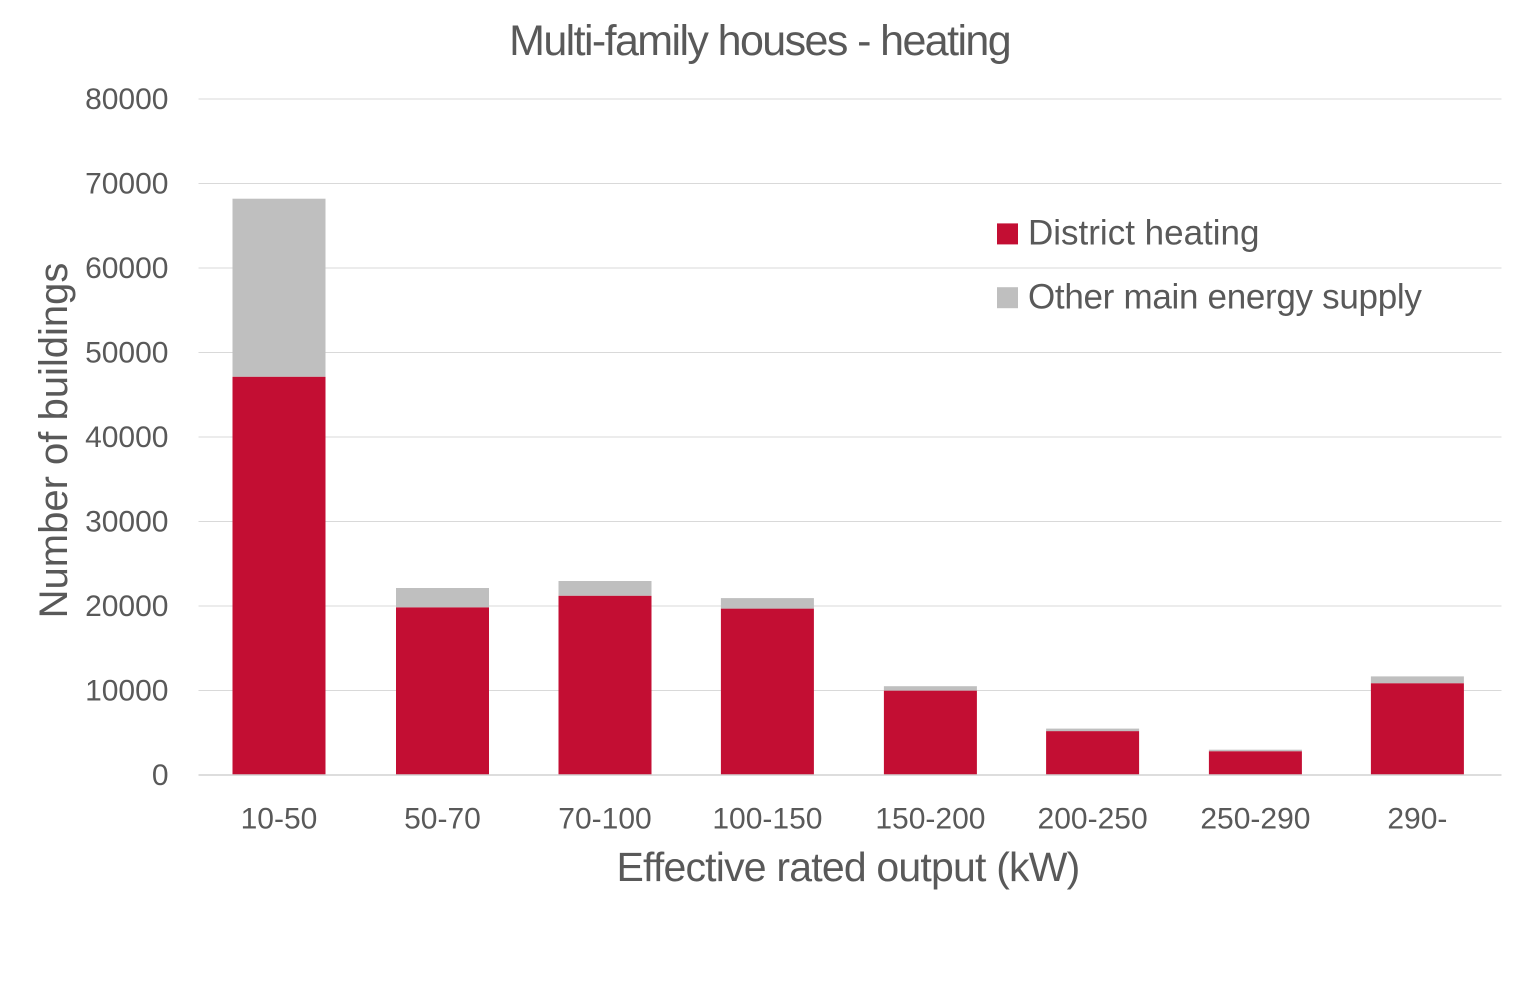 This screenshot has width=1522, height=996. What do you see at coordinates (160, 775) in the screenshot?
I see `svg-text: 0` at bounding box center [160, 775].